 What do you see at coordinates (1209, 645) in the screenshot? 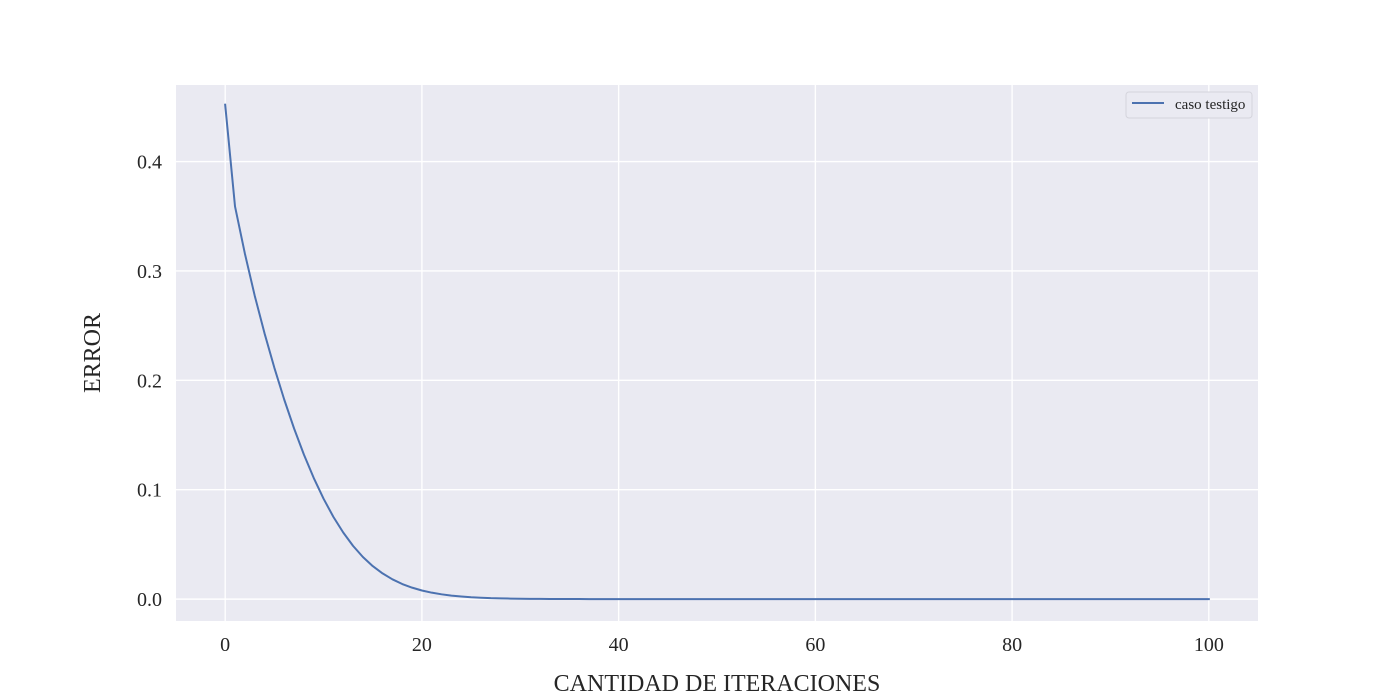
I see `x-tick-label: 100` at bounding box center [1209, 645].